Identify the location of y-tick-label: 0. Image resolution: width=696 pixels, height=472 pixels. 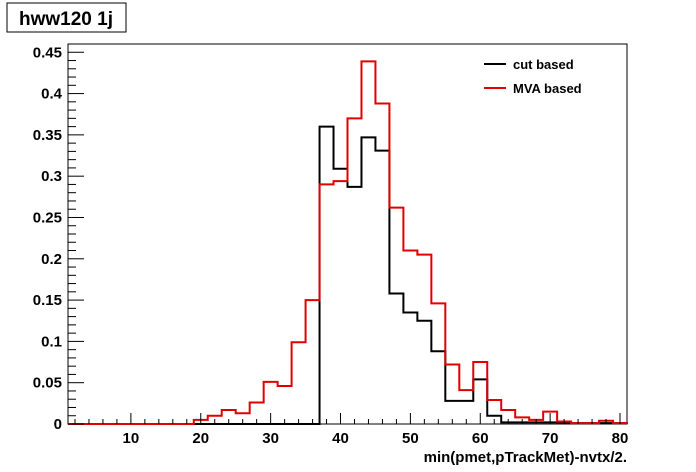
(58, 424).